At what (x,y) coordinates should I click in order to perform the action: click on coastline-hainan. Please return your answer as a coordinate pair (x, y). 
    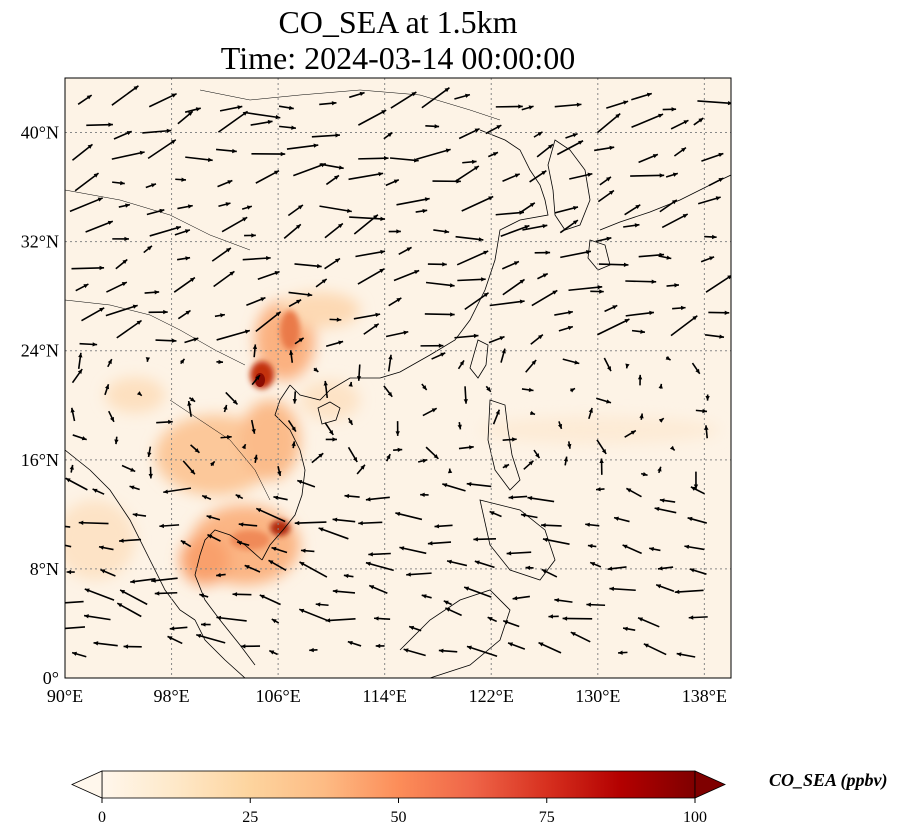
    Looking at the image, I should click on (329, 413).